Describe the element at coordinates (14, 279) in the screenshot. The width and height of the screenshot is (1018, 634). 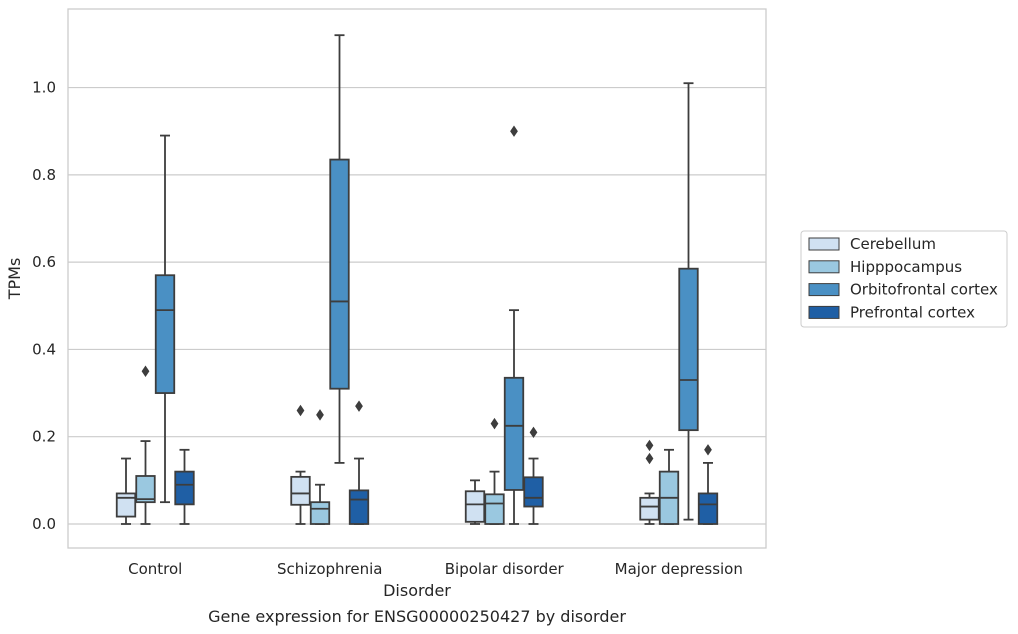
I see `y-axis-label: TPMs` at that location.